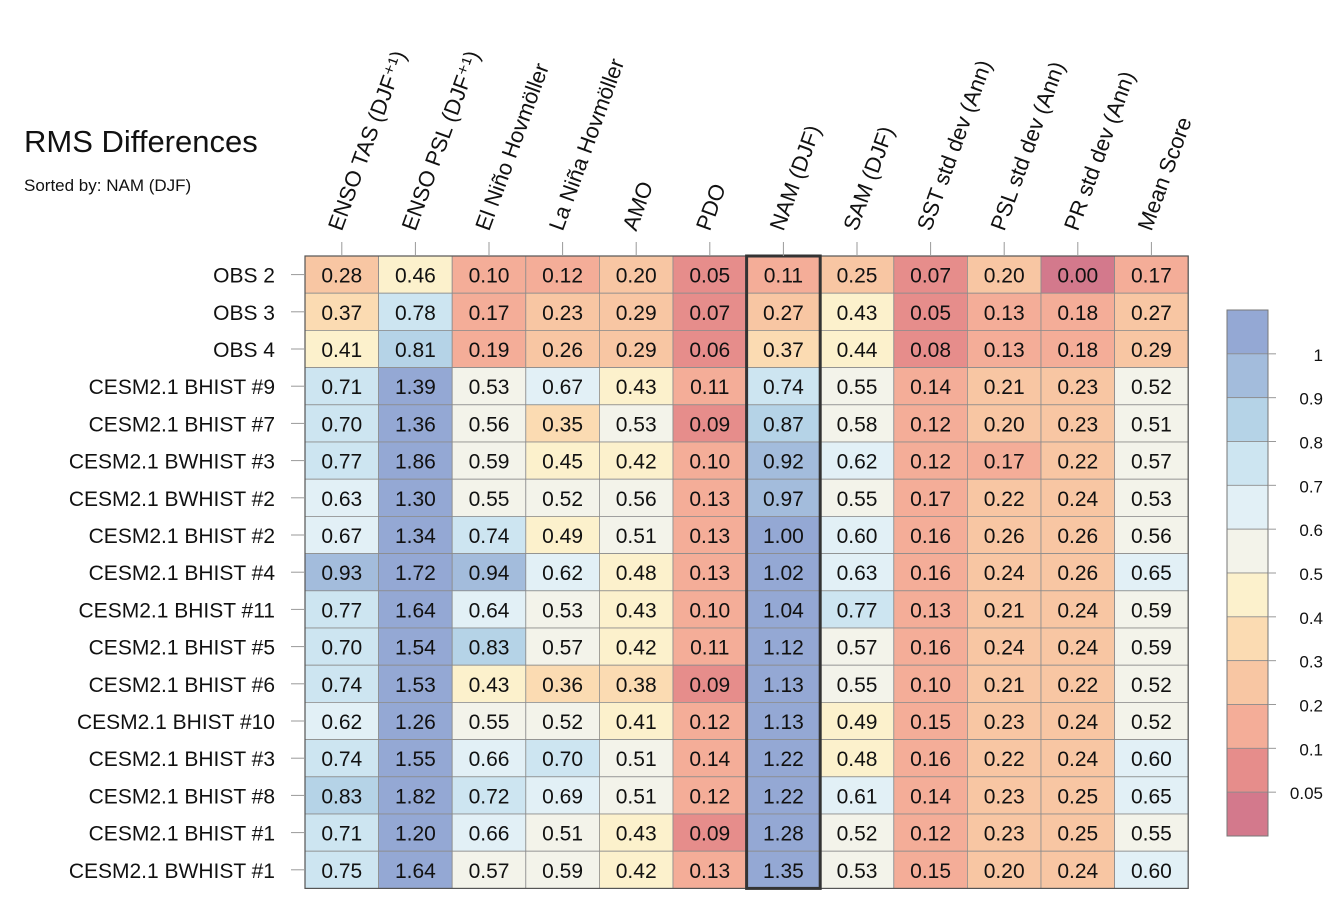  I want to click on cell-value-label: 0.71, so click(341, 387).